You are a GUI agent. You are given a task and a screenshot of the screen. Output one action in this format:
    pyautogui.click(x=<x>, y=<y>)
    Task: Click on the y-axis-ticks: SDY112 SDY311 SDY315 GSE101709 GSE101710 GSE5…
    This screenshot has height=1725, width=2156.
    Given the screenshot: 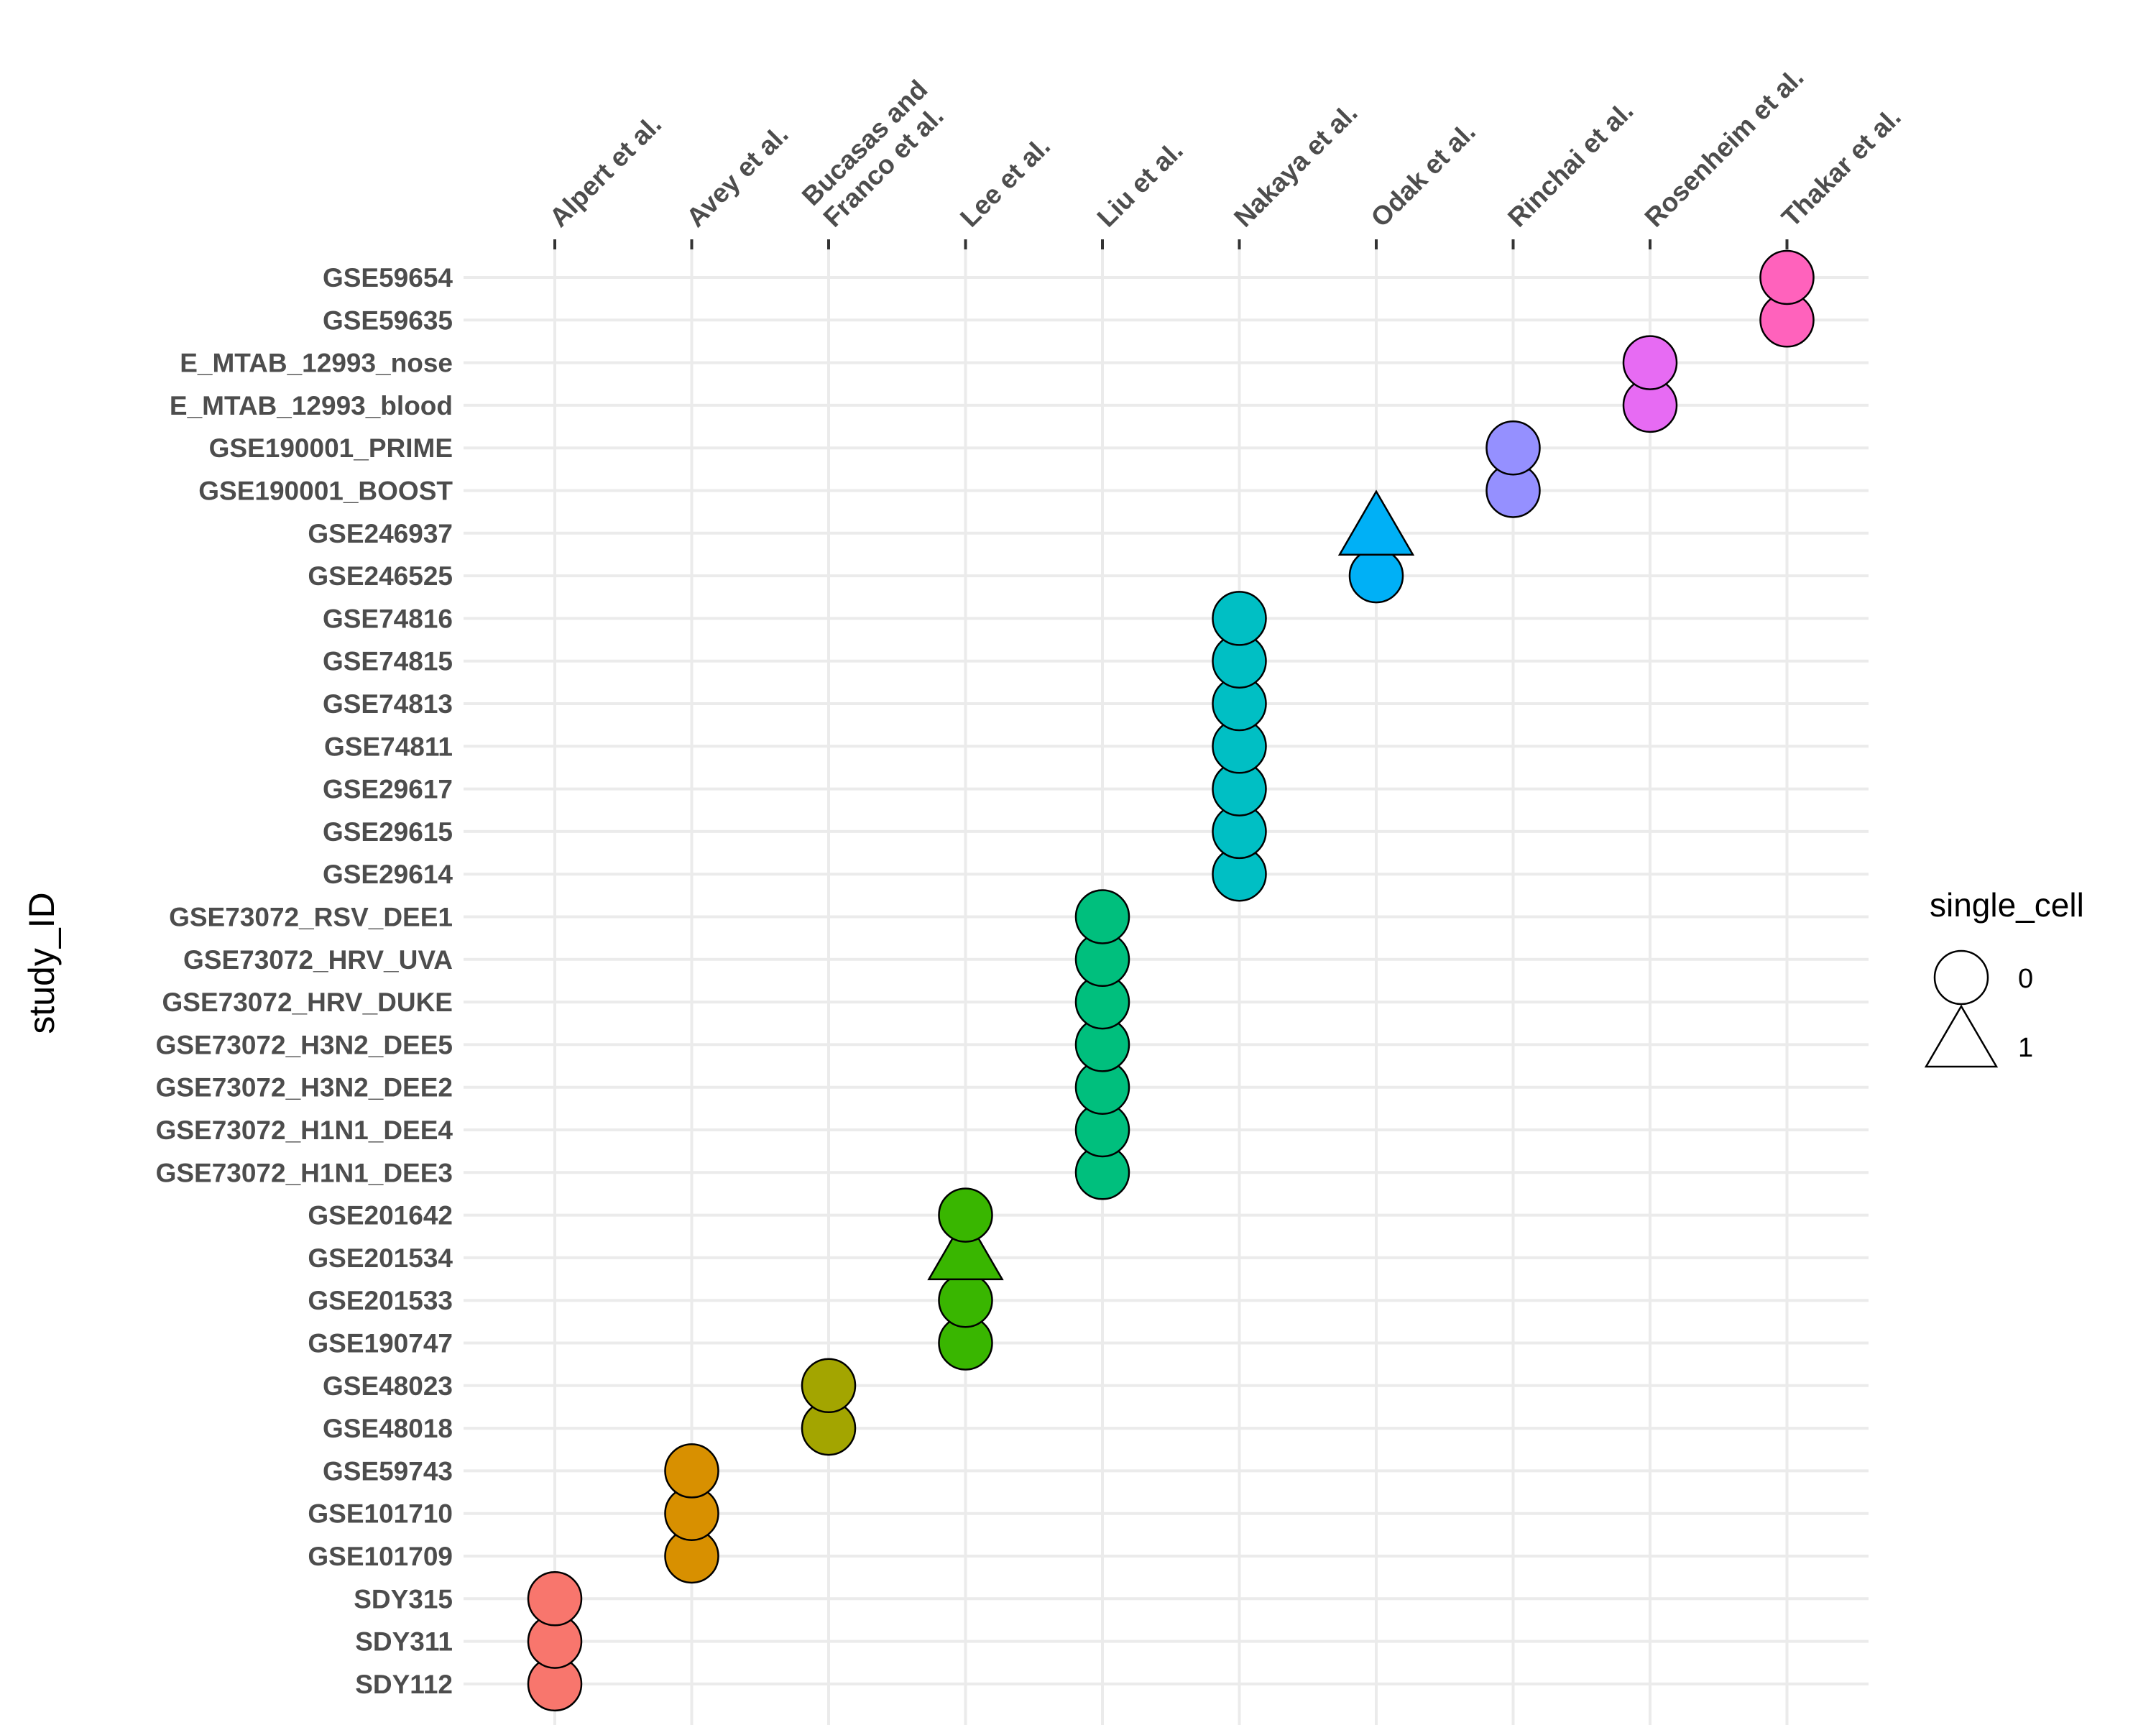 What is the action you would take?
    pyautogui.click(x=304, y=981)
    